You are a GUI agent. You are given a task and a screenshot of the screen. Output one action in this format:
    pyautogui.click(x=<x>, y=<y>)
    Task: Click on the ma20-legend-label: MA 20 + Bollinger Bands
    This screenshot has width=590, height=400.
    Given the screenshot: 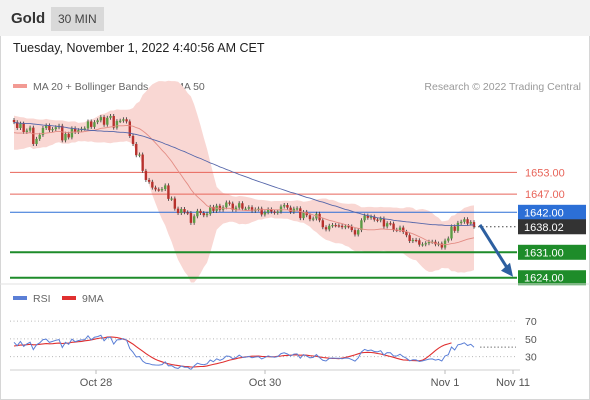 What is the action you would take?
    pyautogui.click(x=90, y=87)
    